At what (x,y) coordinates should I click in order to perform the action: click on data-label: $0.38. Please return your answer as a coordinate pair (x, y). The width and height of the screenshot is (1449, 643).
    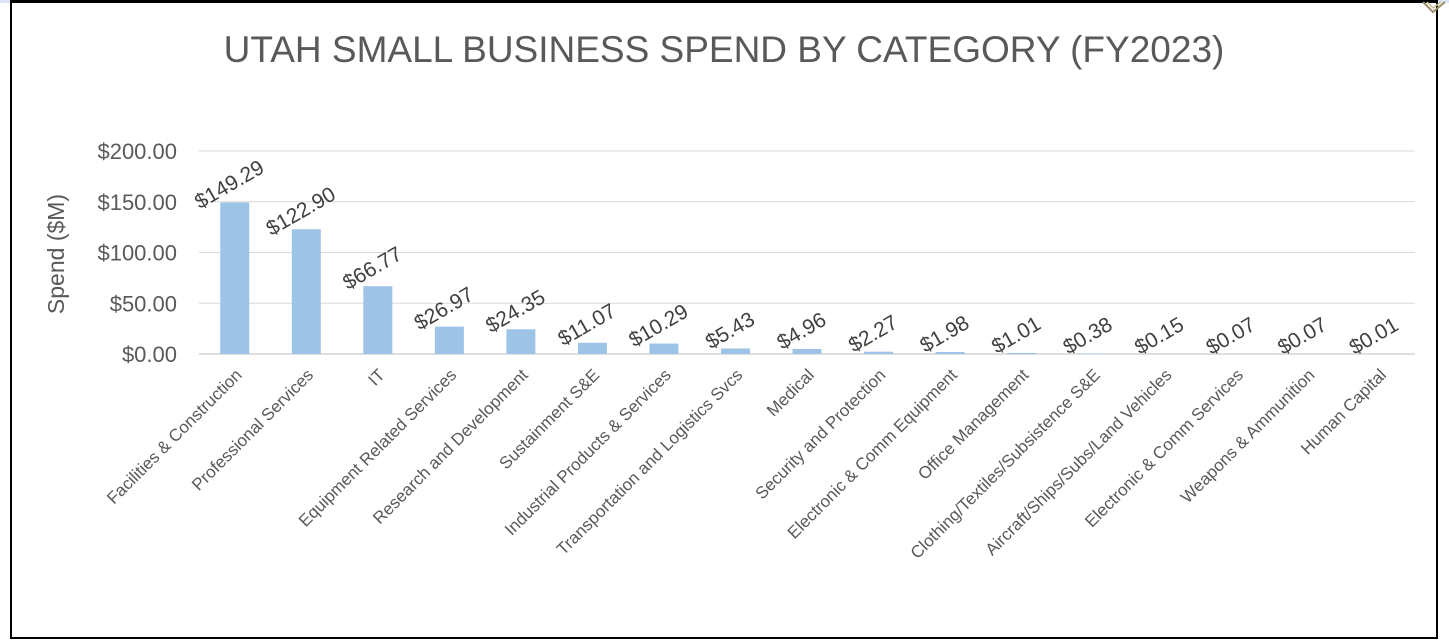
    Looking at the image, I should click on (1087, 336).